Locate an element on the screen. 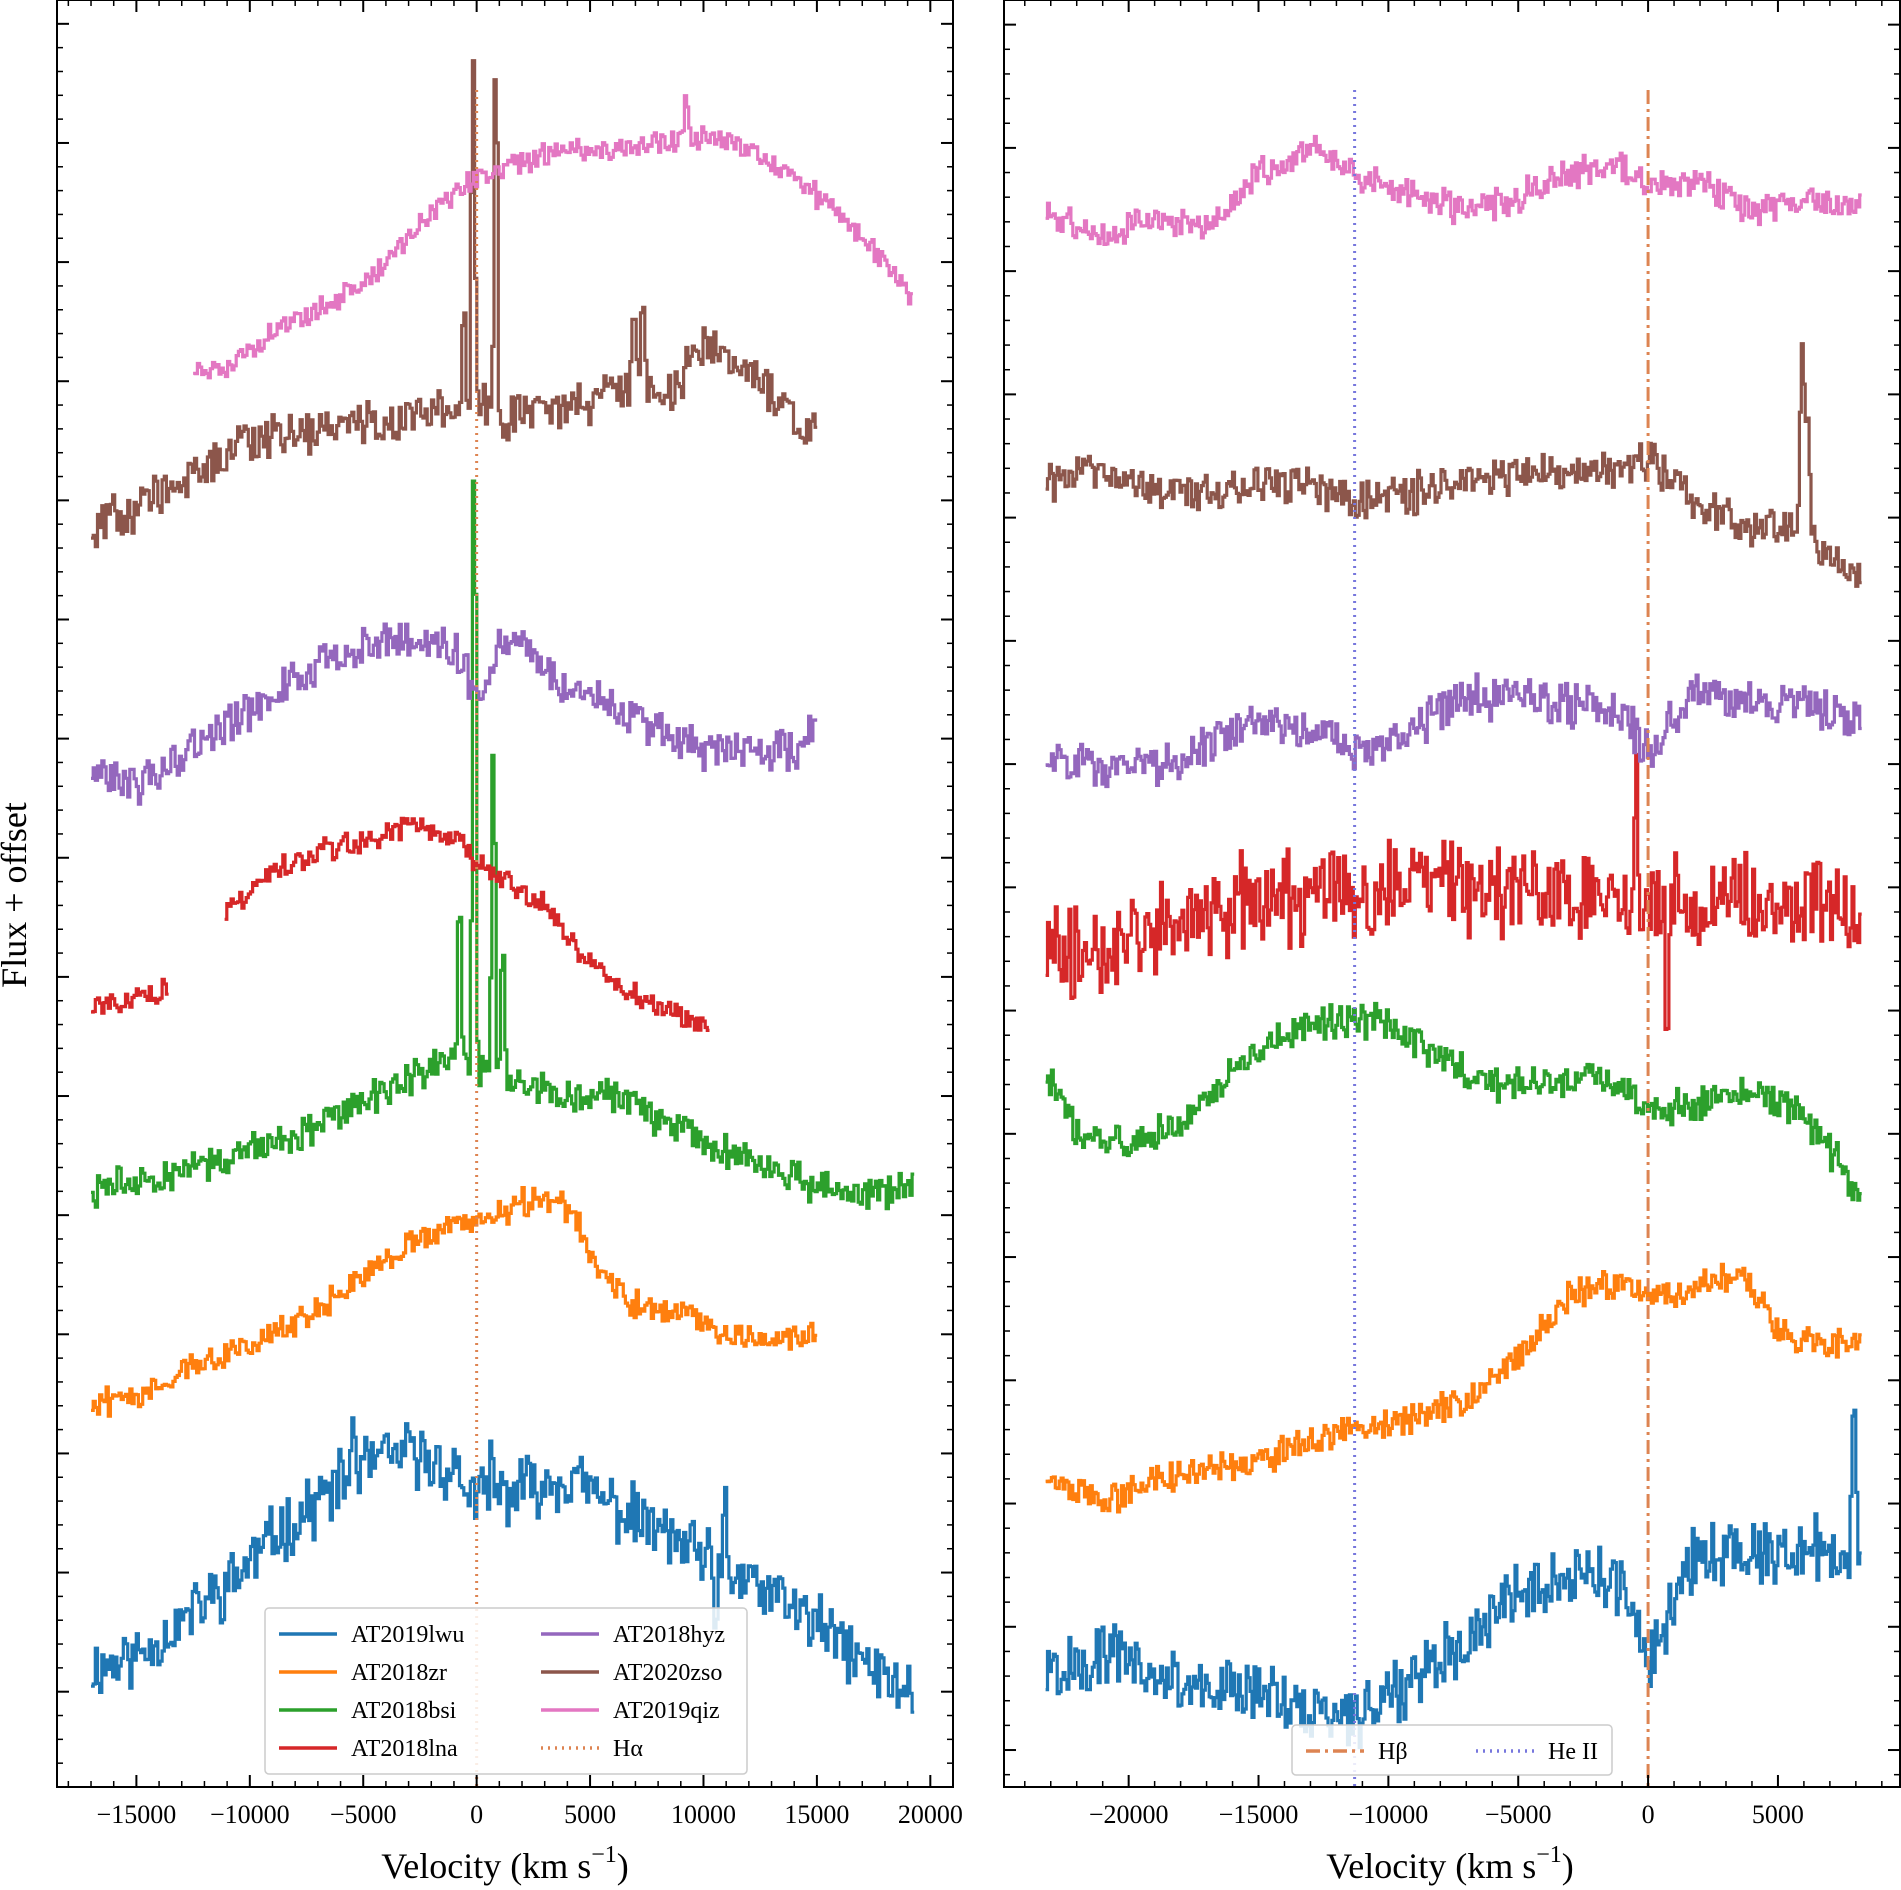 The height and width of the screenshot is (1890, 1901). left-x-axis-label: Velocity (km s−1) is located at coordinates (505, 1864).